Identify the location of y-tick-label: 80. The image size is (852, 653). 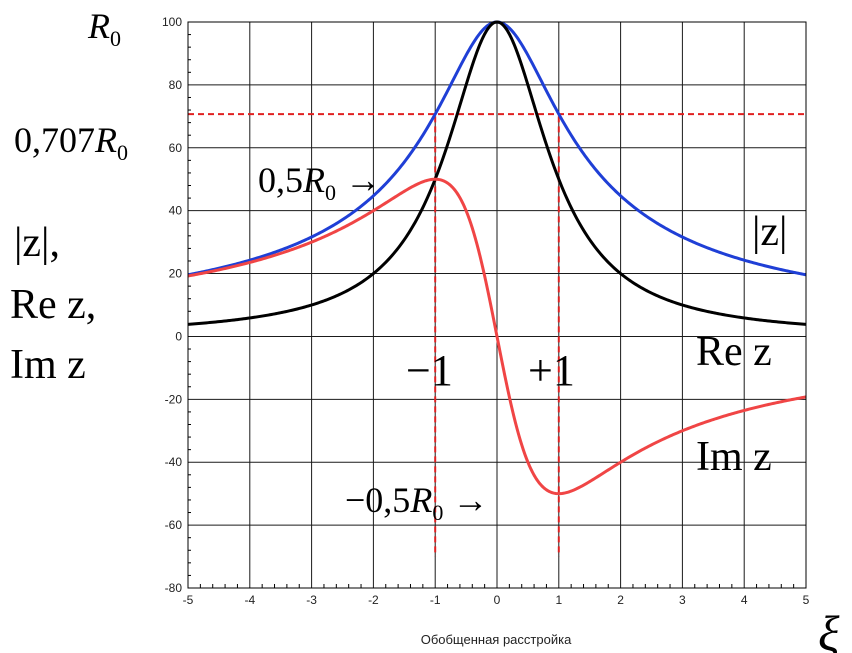
(176, 85).